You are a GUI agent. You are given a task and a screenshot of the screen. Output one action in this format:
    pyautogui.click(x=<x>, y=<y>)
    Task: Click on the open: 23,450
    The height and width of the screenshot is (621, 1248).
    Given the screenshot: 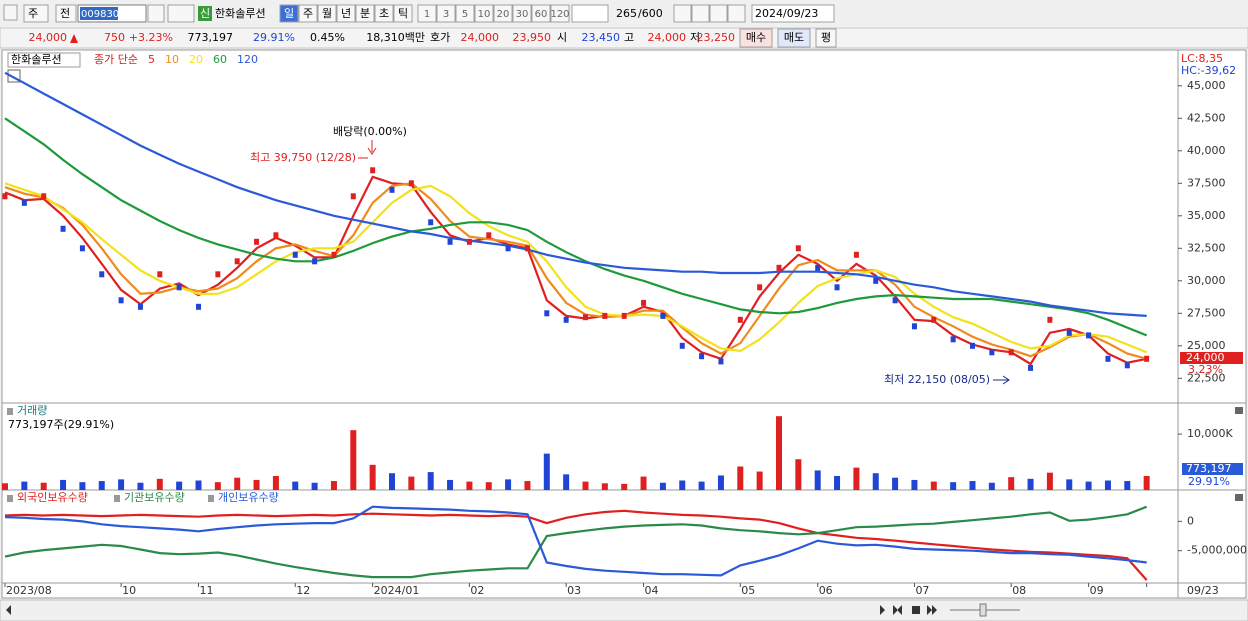 What is the action you would take?
    pyautogui.click(x=601, y=37)
    